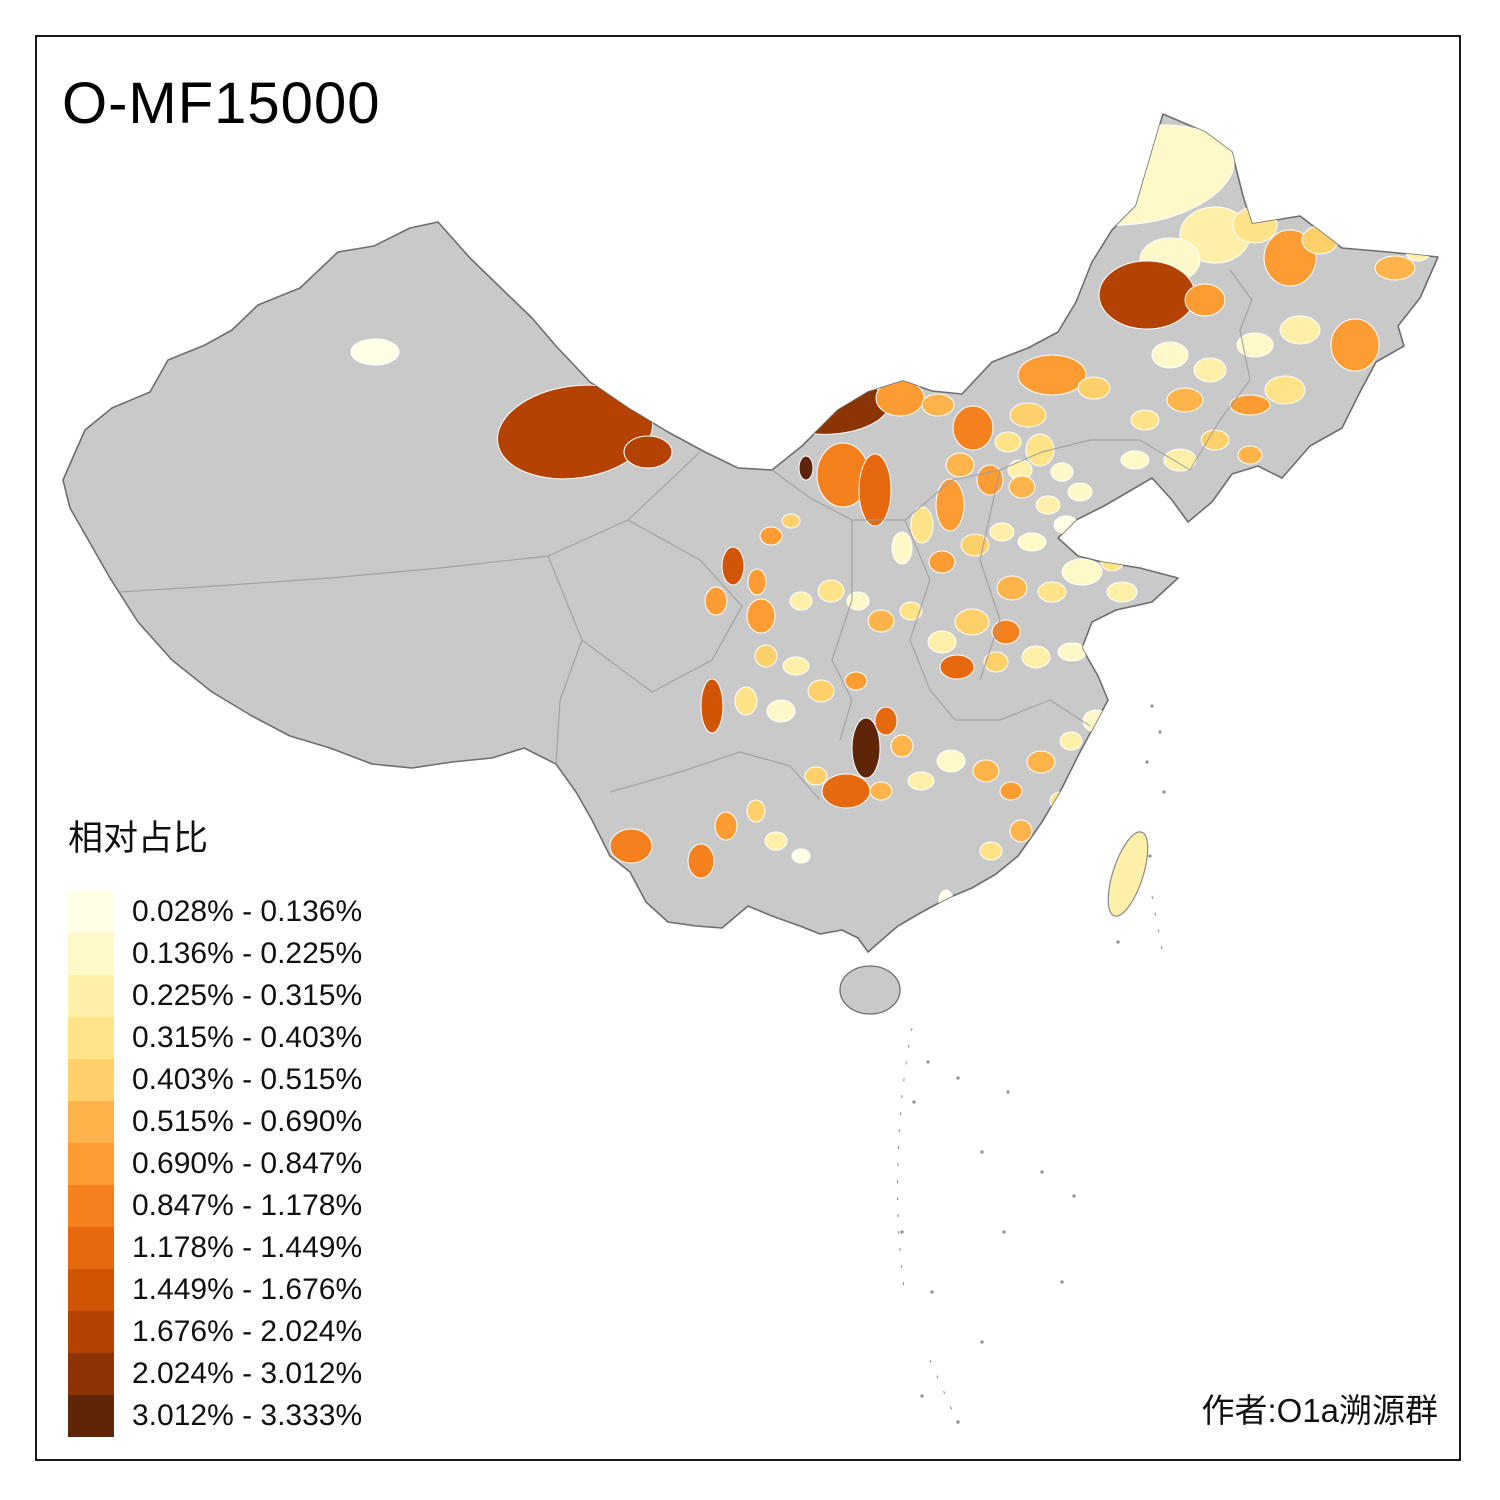  What do you see at coordinates (870, 990) in the screenshot?
I see `hainan-island` at bounding box center [870, 990].